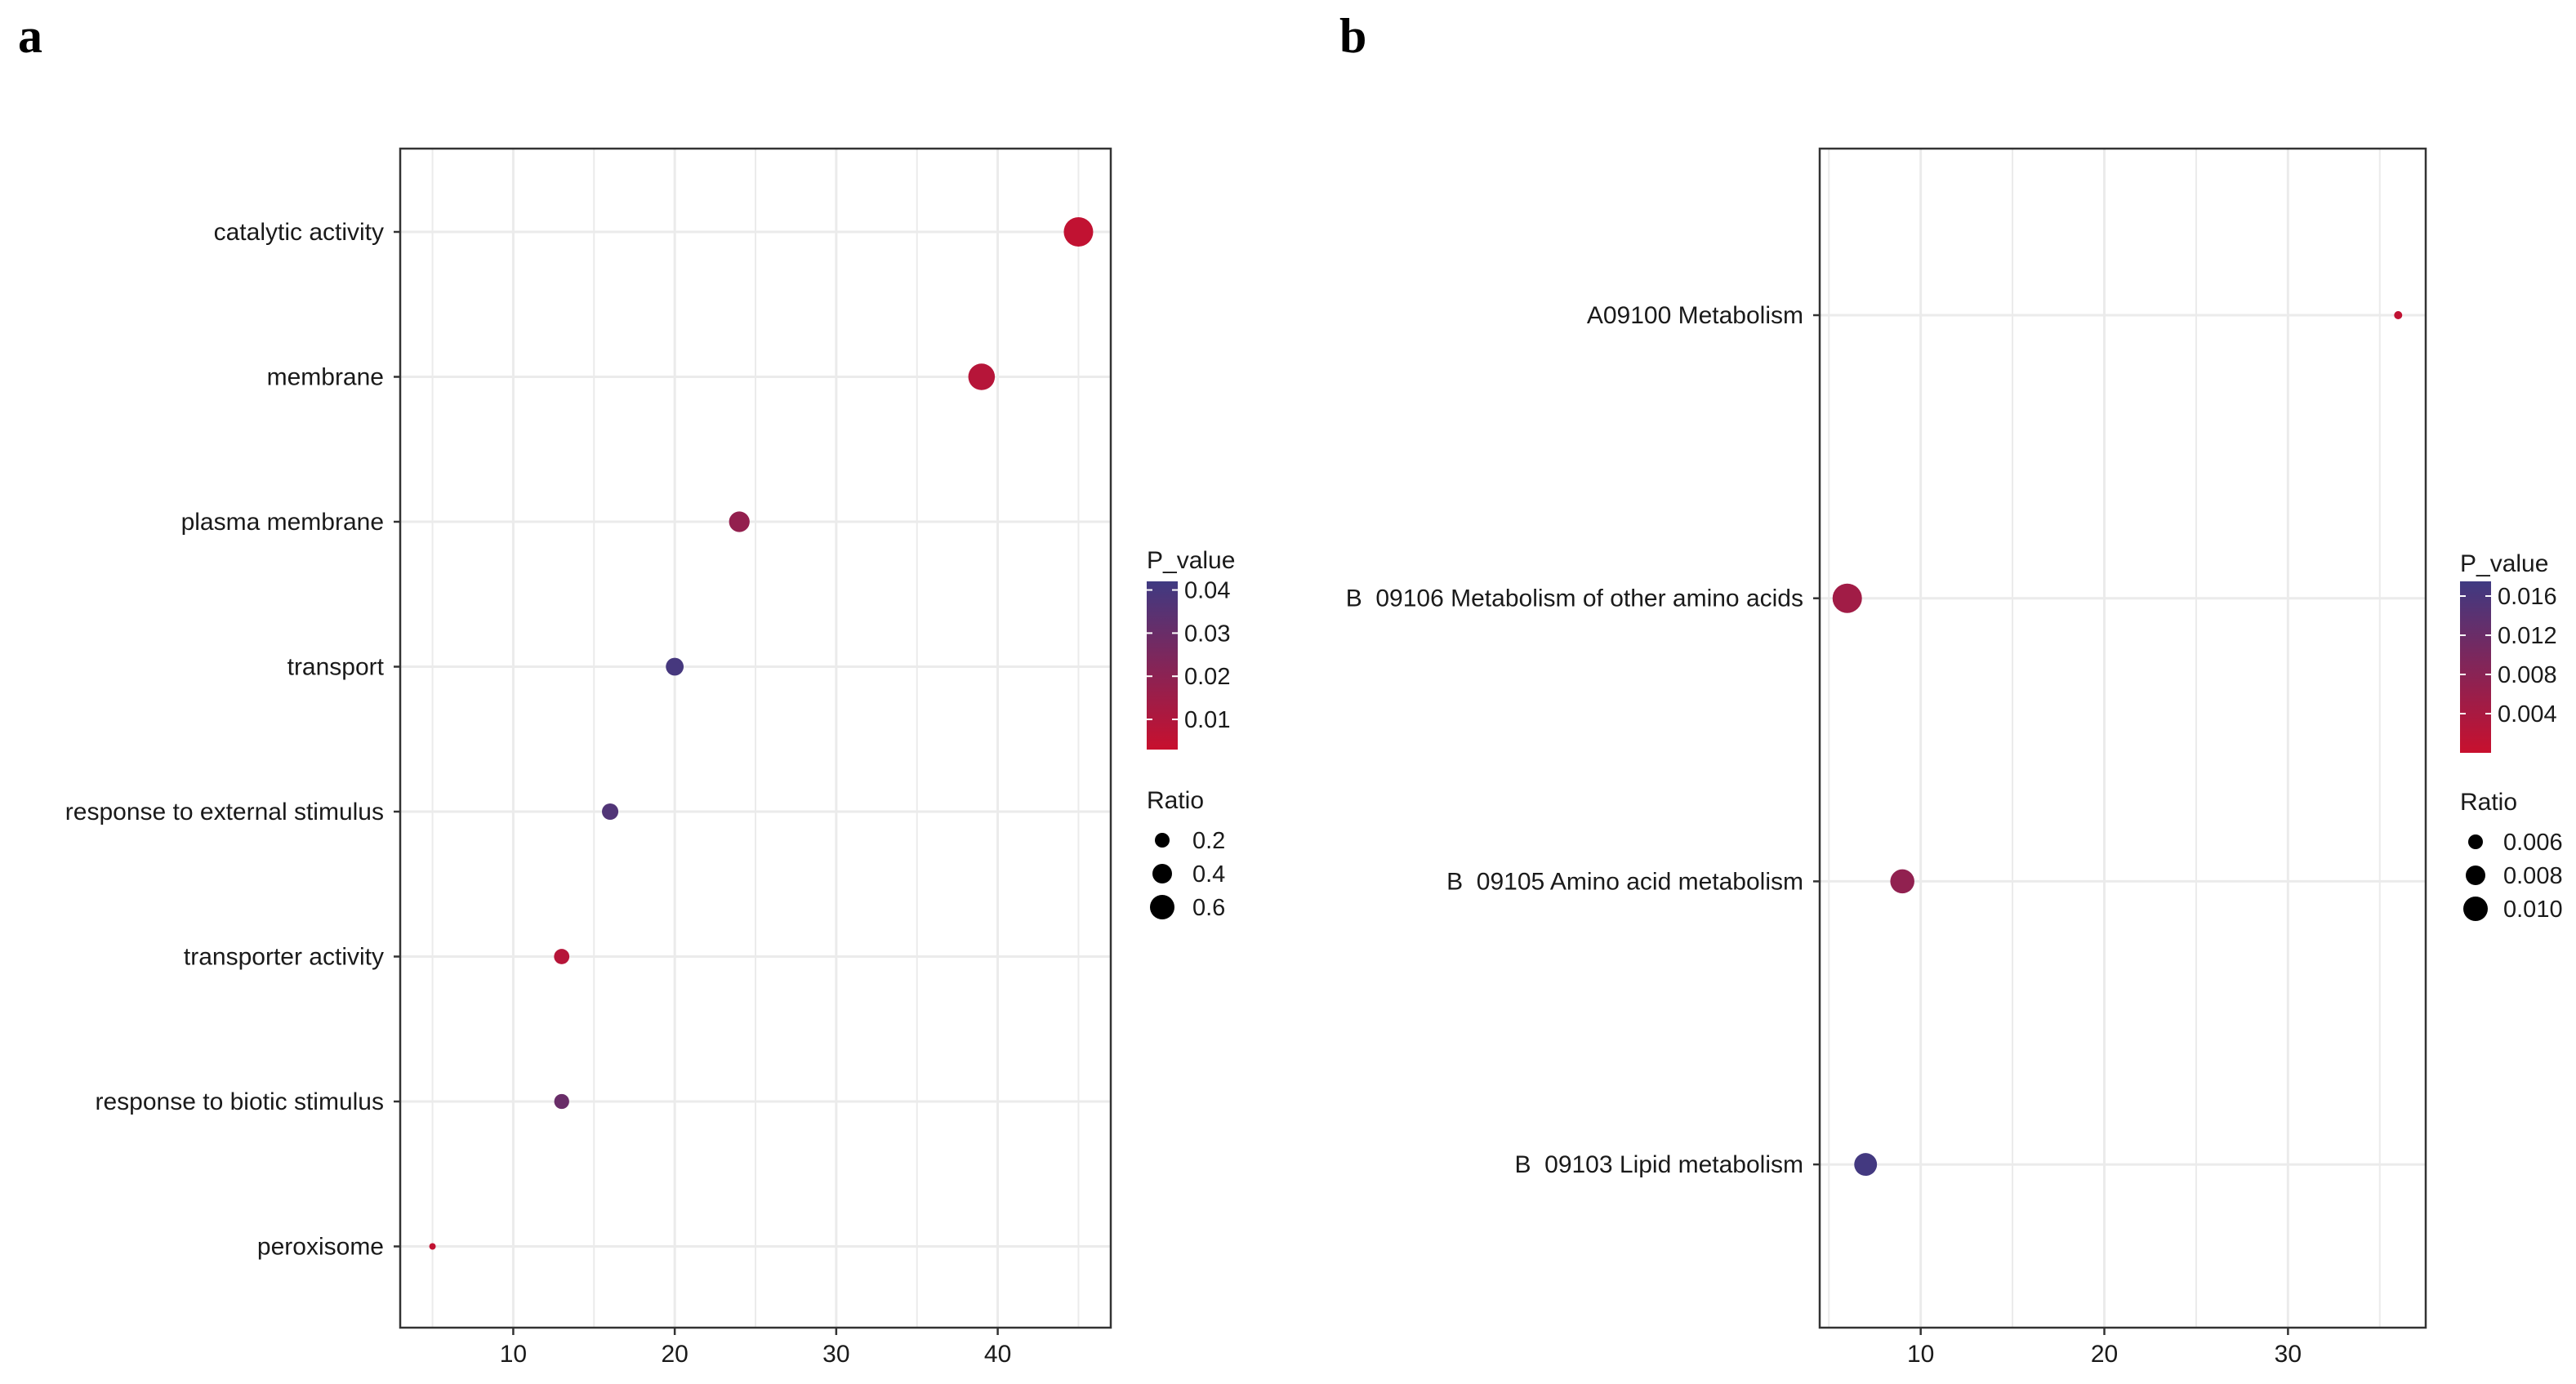 The image size is (2576, 1384). Describe the element at coordinates (1920, 1354) in the screenshot. I see `x-tick-label-b: 10` at that location.